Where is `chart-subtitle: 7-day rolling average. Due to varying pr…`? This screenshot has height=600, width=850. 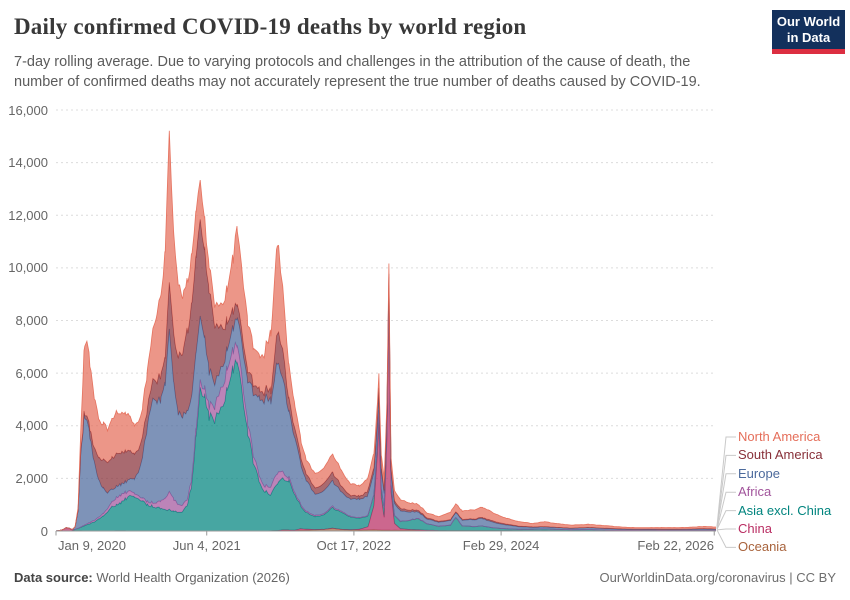
chart-subtitle: 7-day rolling average. Due to varying pr… is located at coordinates (357, 72).